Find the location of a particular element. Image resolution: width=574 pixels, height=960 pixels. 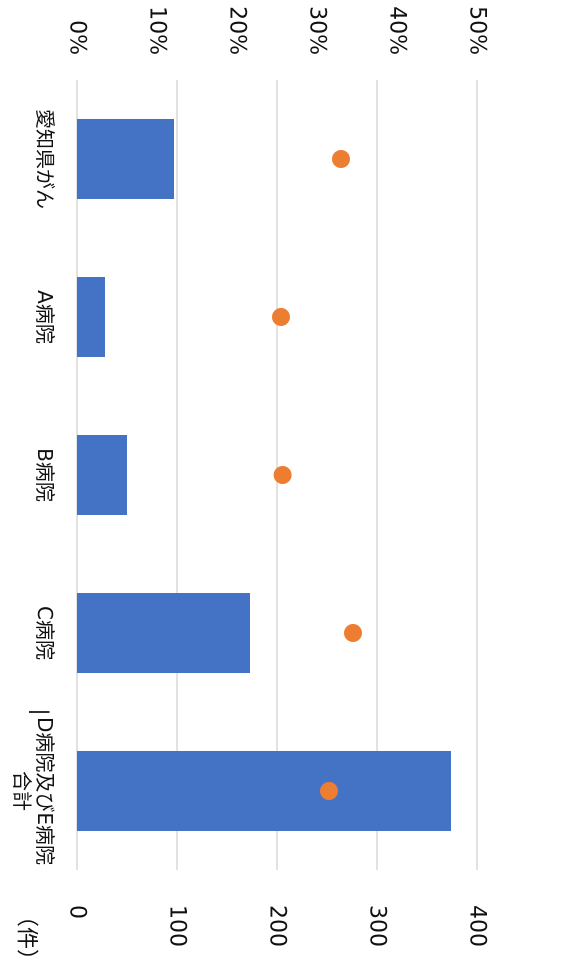

category-label-line: A病院 is located at coordinates (45, 317).